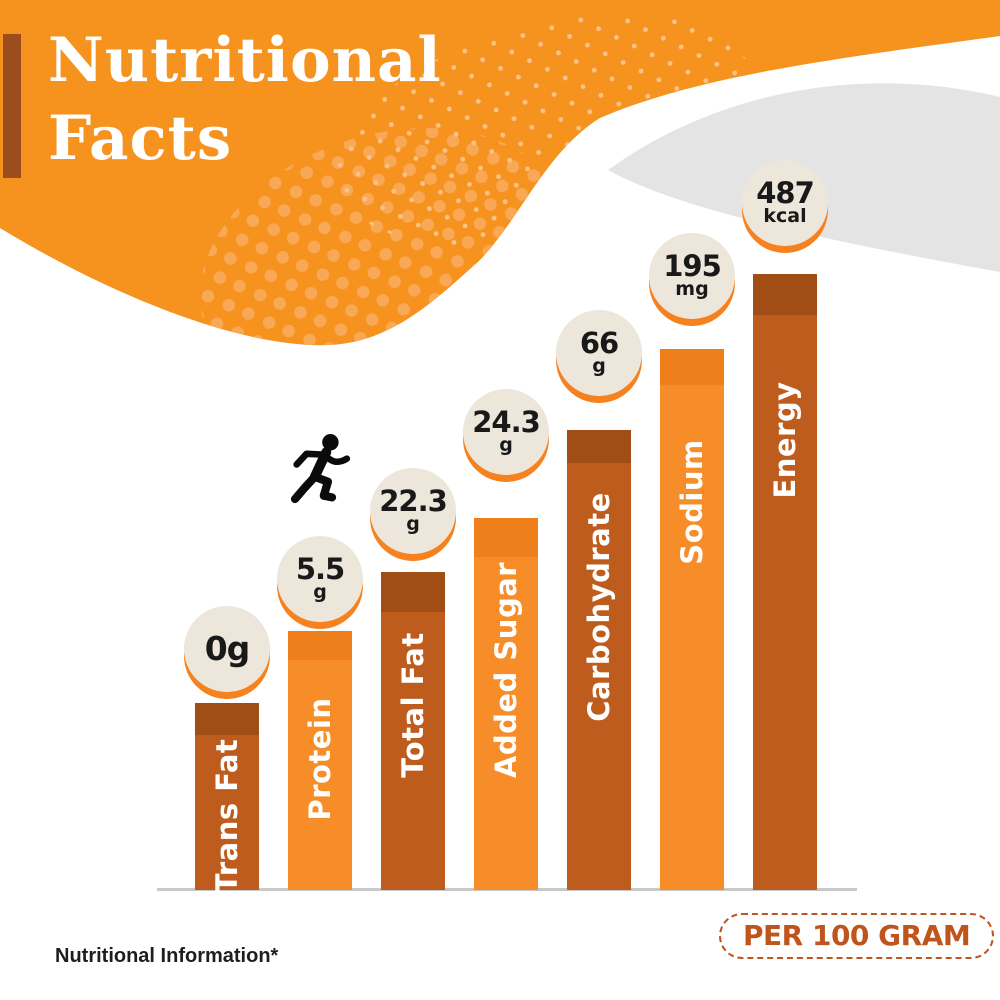 The image size is (1000, 1000). What do you see at coordinates (785, 582) in the screenshot?
I see `bar-energy: Energy` at bounding box center [785, 582].